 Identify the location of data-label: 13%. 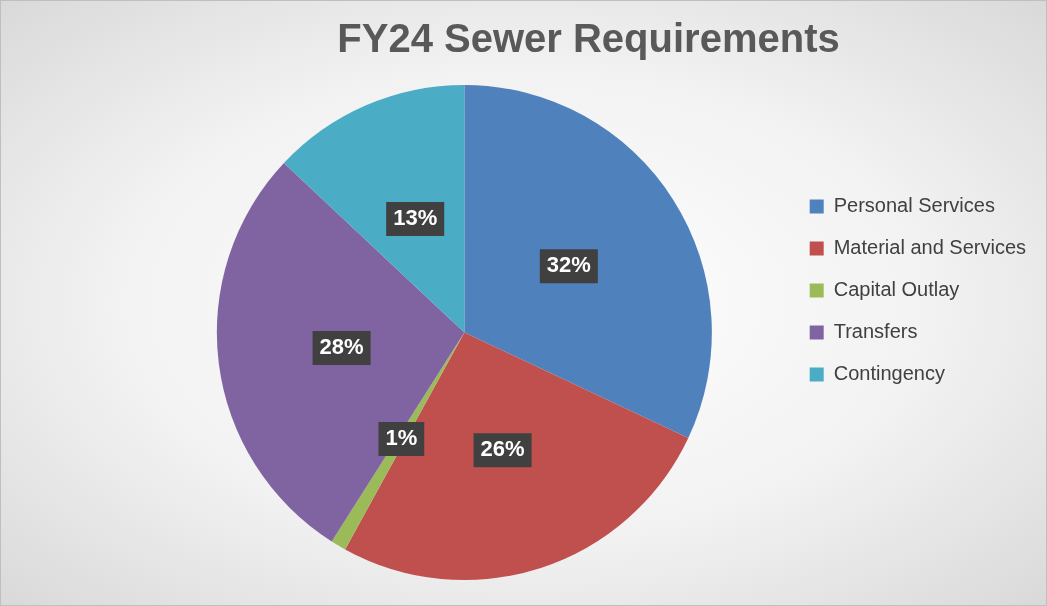
(415, 217).